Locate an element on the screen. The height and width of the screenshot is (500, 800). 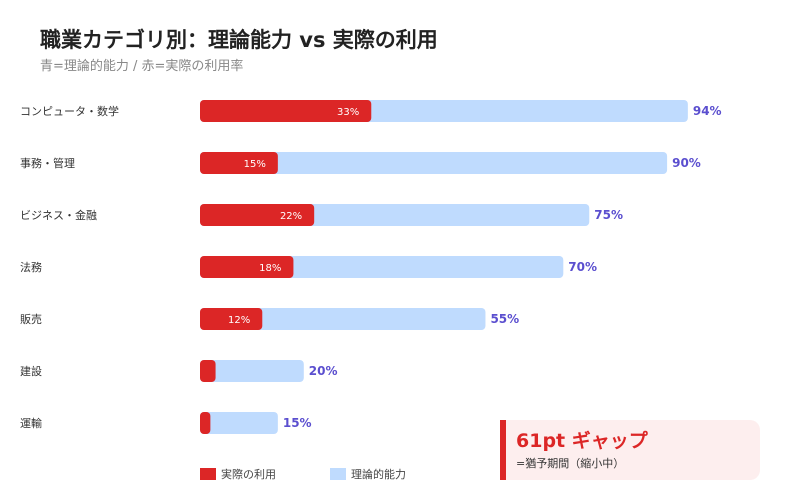
actual-value-label: 33% is located at coordinates (348, 112).